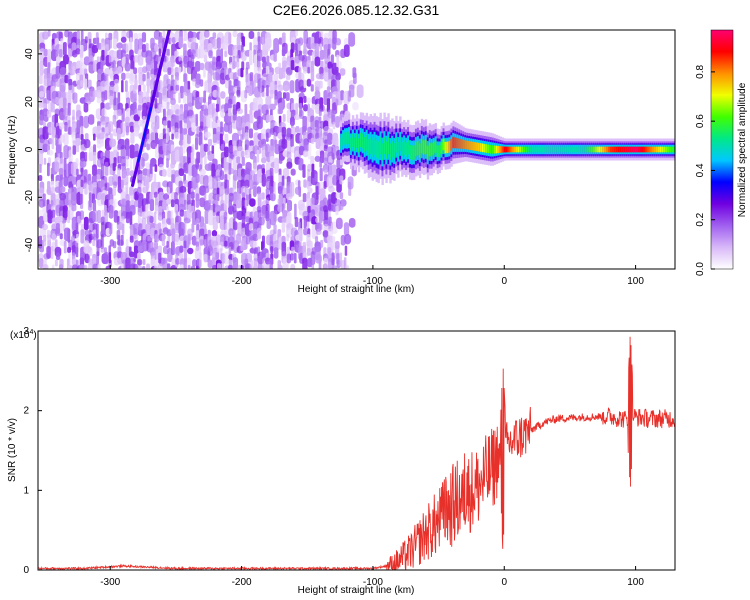  I want to click on x-tick-label: -300, so click(110, 281).